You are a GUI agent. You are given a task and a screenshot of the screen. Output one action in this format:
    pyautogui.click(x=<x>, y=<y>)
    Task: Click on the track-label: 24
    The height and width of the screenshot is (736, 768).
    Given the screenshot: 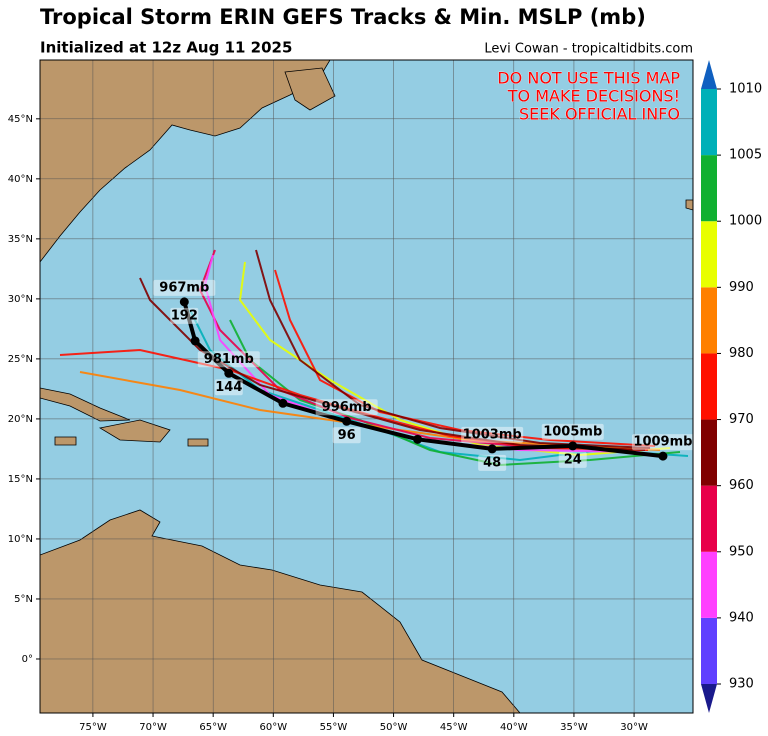 What is the action you would take?
    pyautogui.click(x=573, y=459)
    